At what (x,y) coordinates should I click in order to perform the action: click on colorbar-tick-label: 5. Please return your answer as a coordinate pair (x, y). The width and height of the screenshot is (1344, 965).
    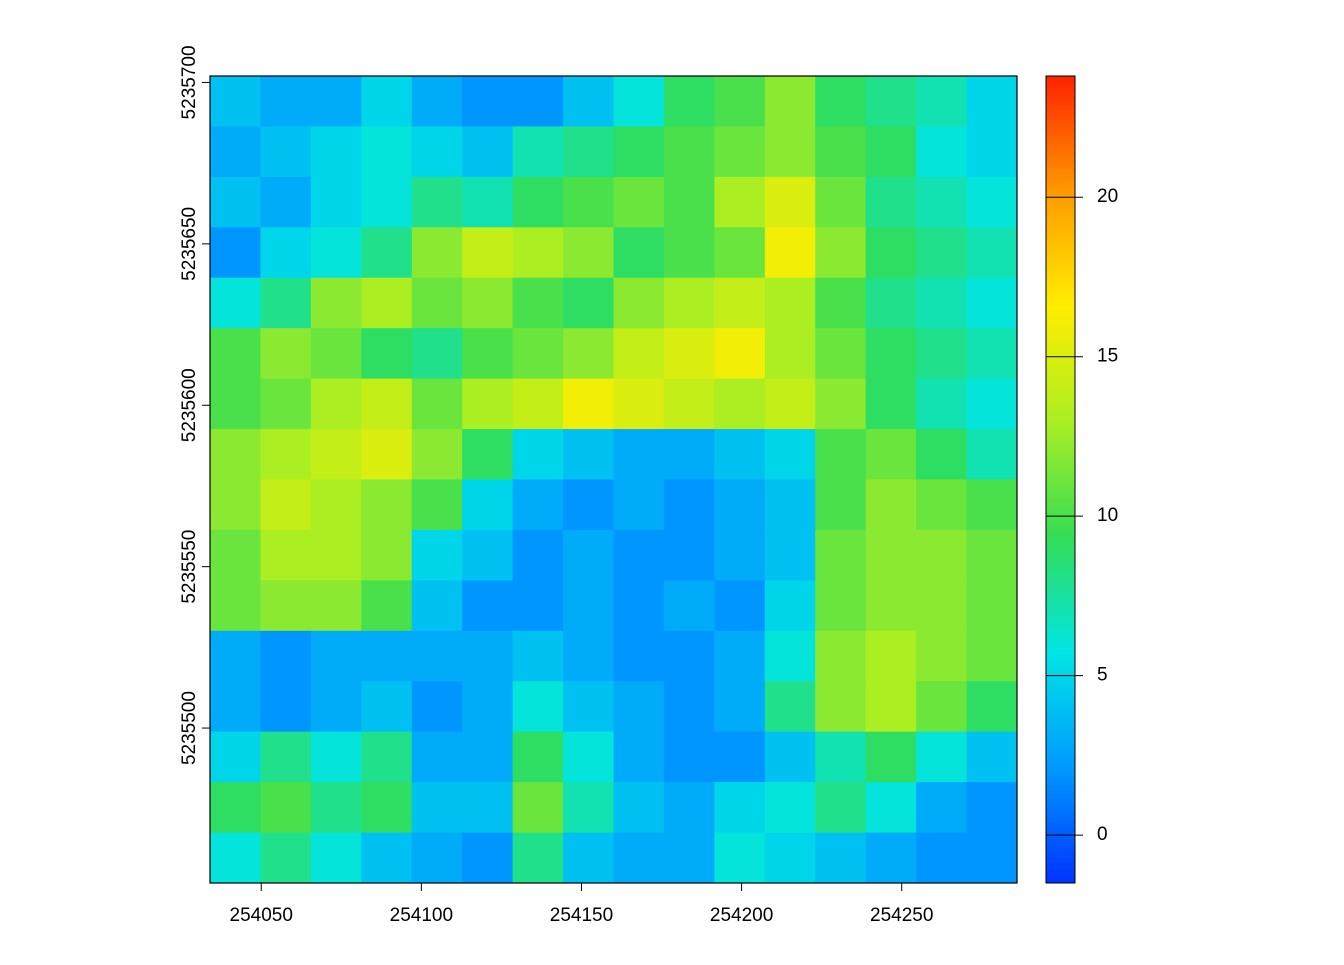
    Looking at the image, I should click on (1102, 675).